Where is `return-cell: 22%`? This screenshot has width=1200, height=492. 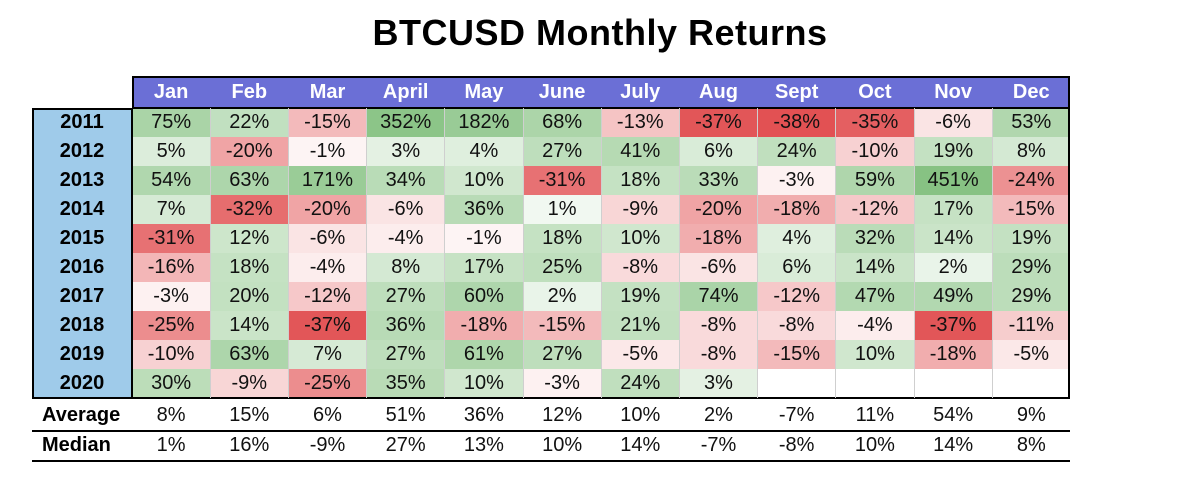
return-cell: 22% is located at coordinates (249, 122).